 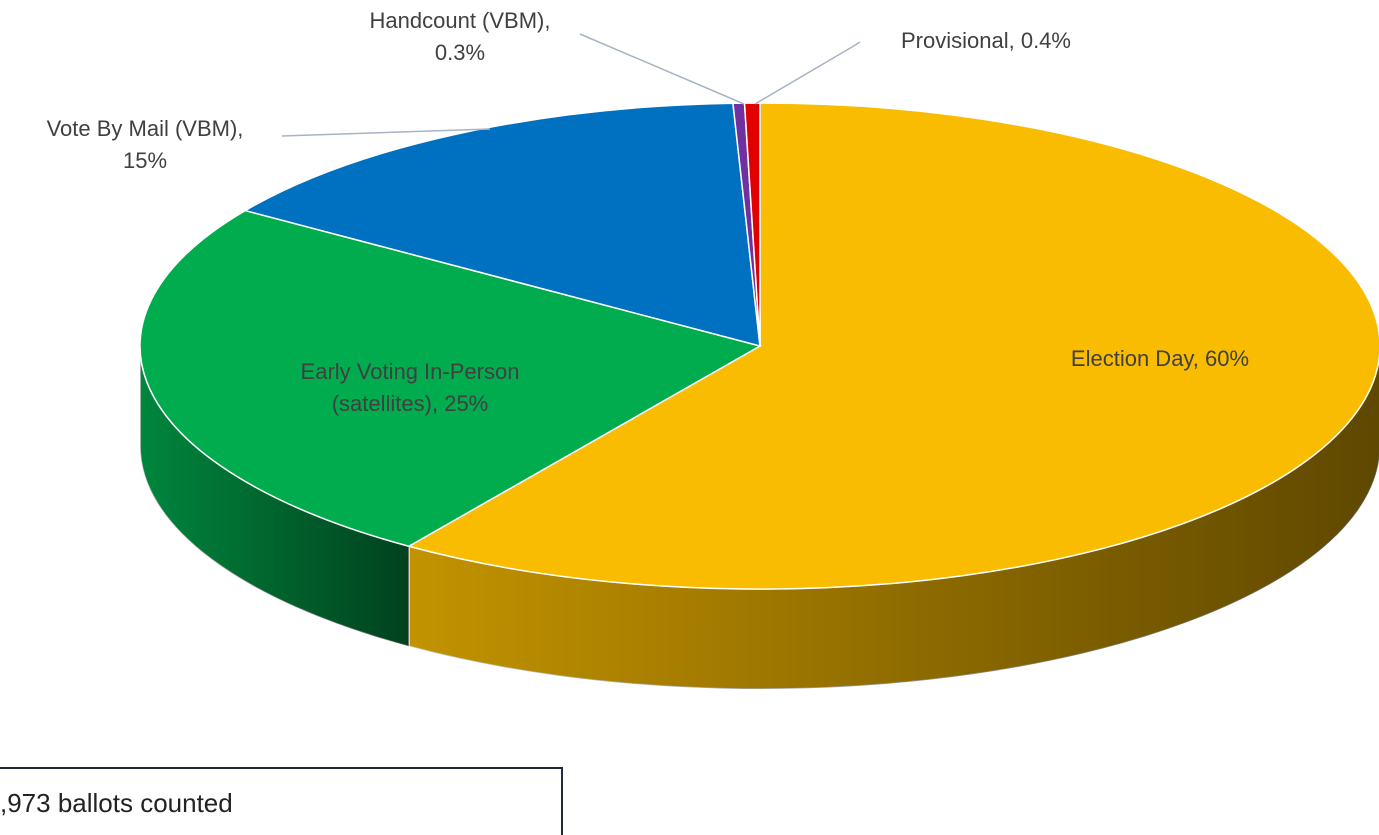 What do you see at coordinates (986, 40) in the screenshot?
I see `data-label: Provisional, 0.4%` at bounding box center [986, 40].